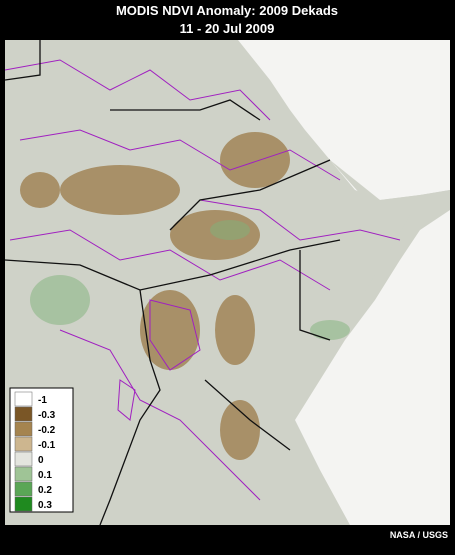 The image size is (455, 555). Describe the element at coordinates (47, 430) in the screenshot. I see `legend-label: -0.2` at that location.